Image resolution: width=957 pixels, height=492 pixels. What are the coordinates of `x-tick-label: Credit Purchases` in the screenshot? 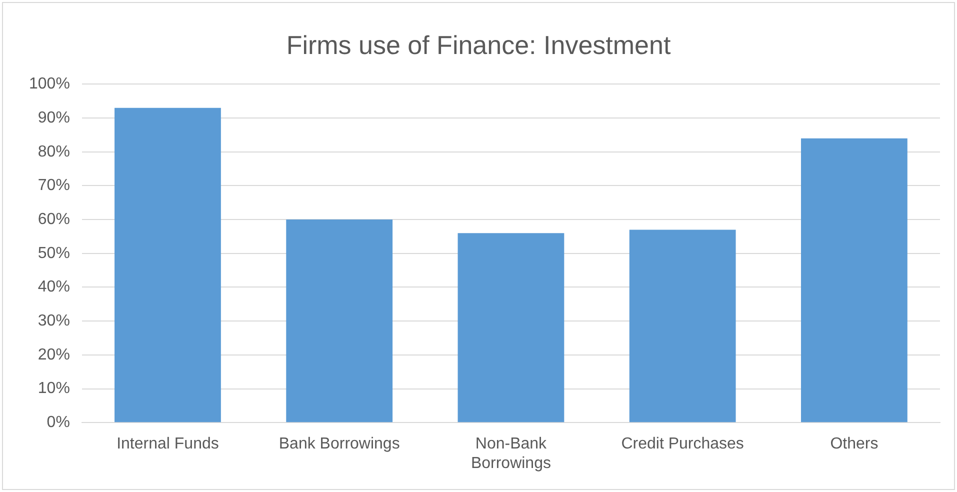 It's located at (682, 444).